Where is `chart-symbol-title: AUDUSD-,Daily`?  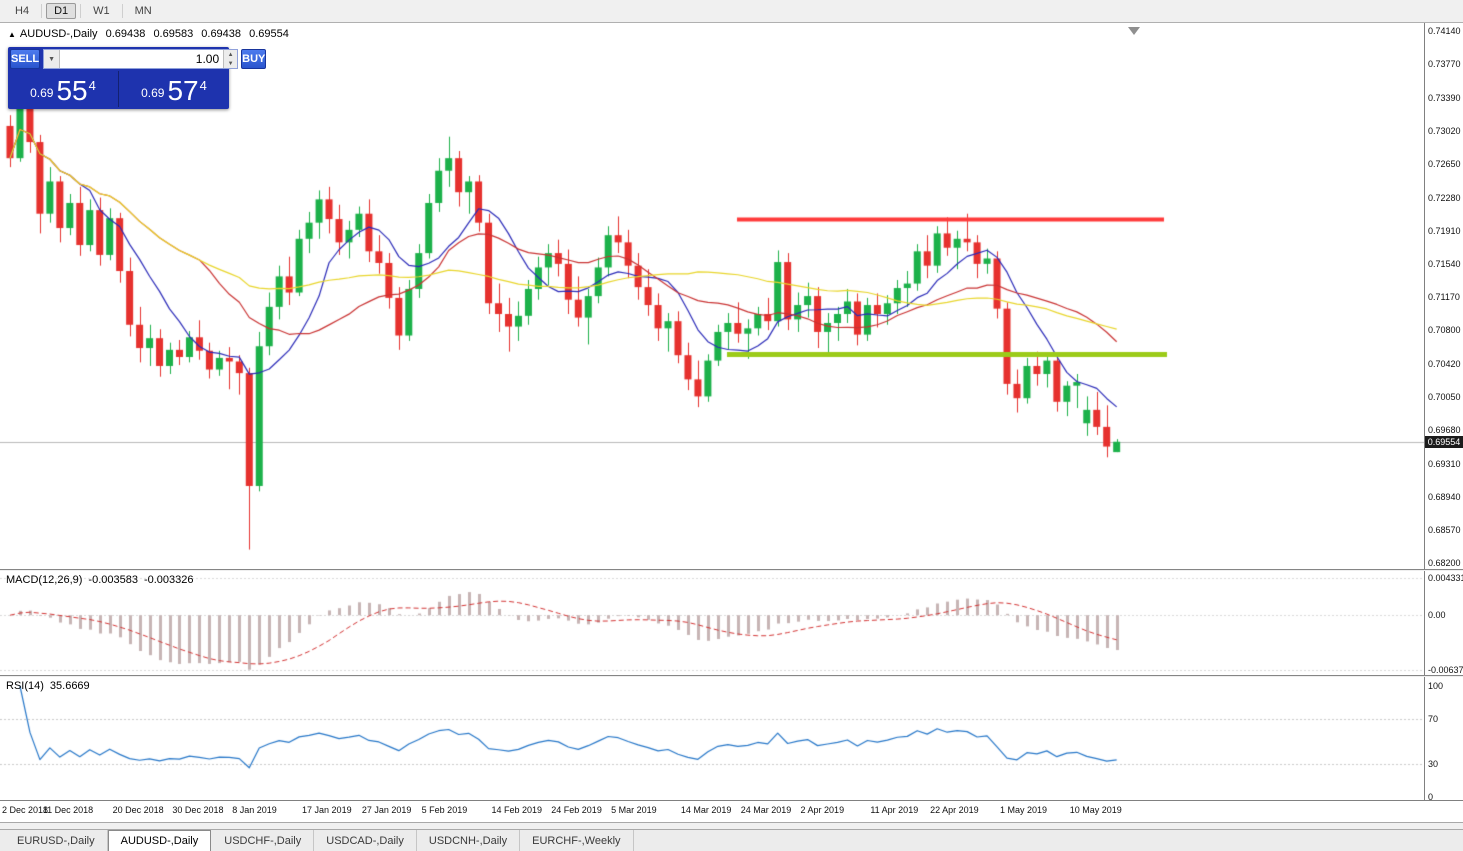
chart-symbol-title: AUDUSD-,Daily is located at coordinates (58, 34).